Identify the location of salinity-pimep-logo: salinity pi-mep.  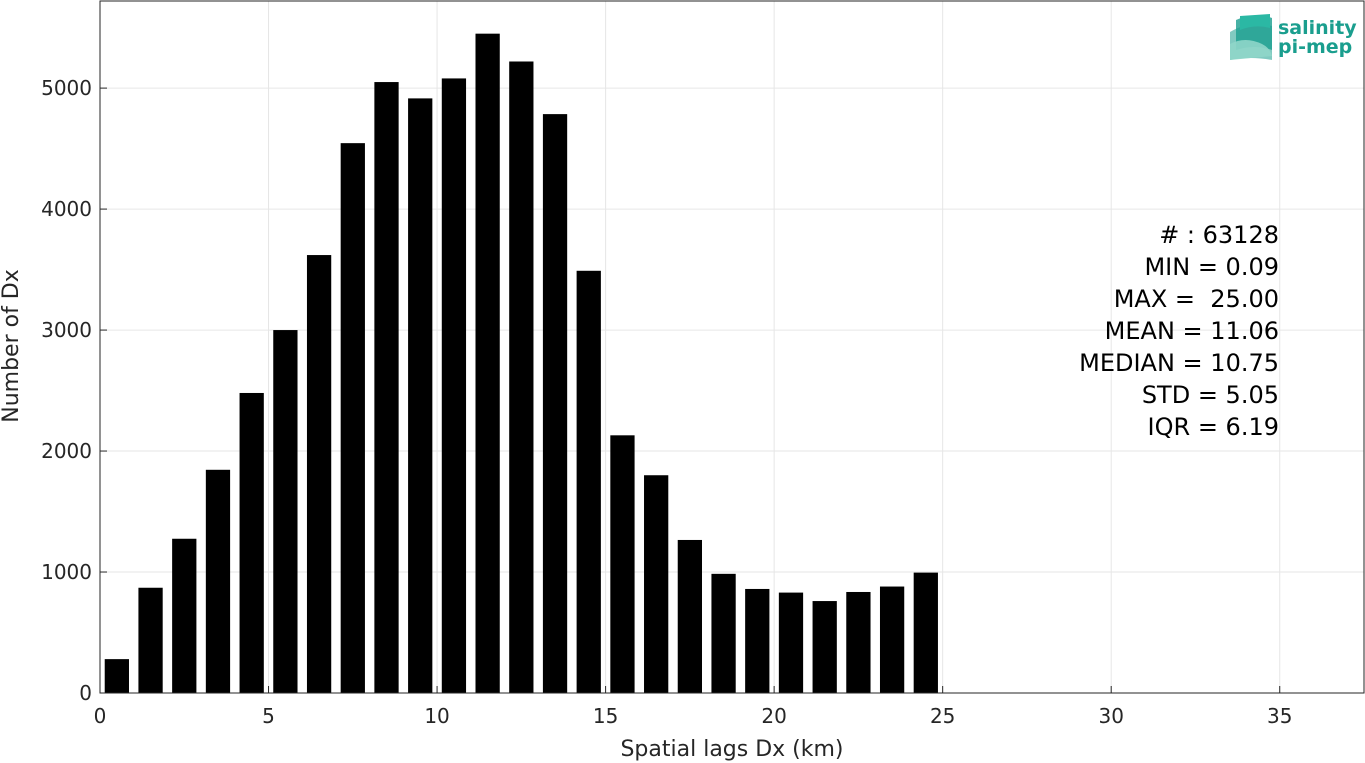
(1293, 37).